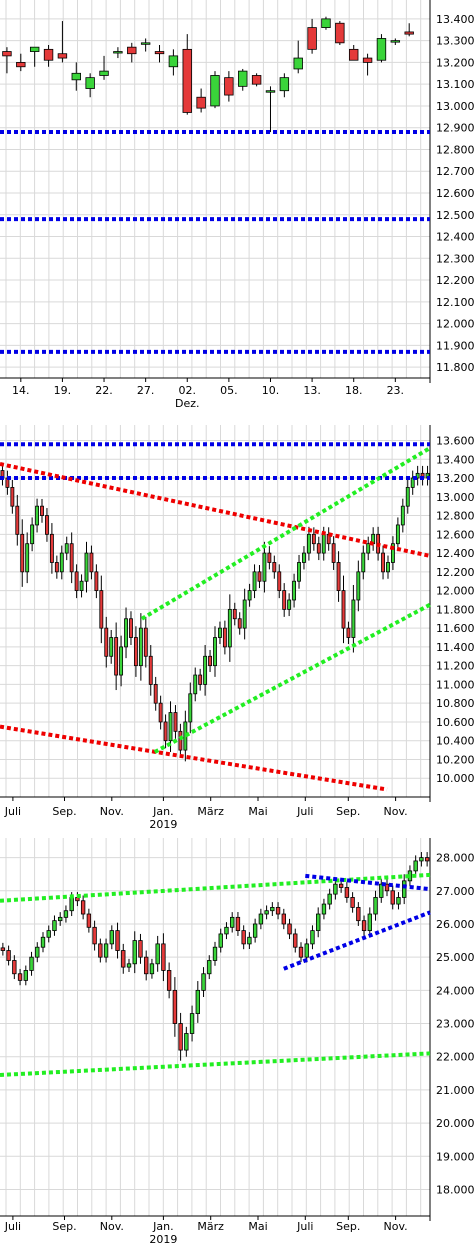 This screenshot has height=1250, width=475. Describe the element at coordinates (455, 628) in the screenshot. I see `y-tick-label: 11.600` at that location.